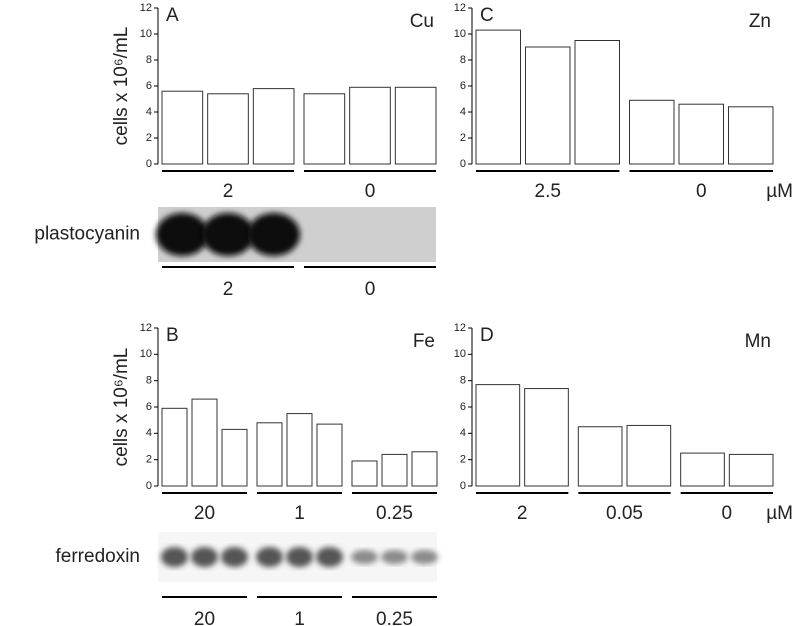 Image resolution: width=800 pixels, height=626 pixels. I want to click on blot-group-label: 1, so click(299, 617).